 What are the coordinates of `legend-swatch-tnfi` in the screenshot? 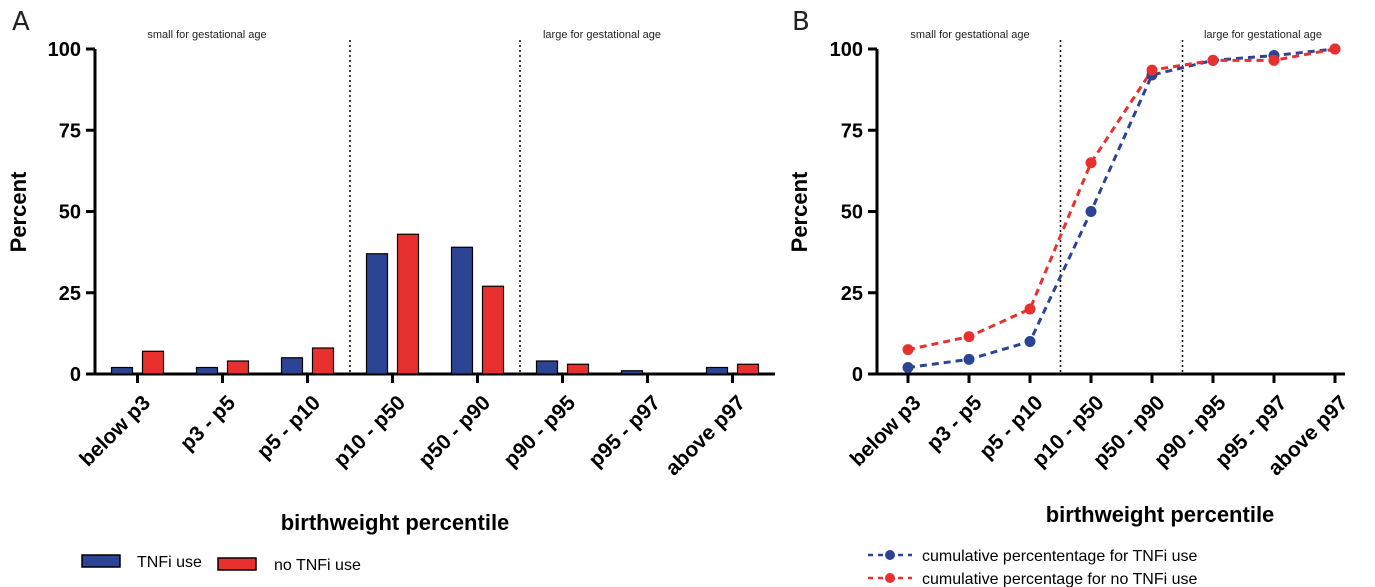 It's located at (101, 561).